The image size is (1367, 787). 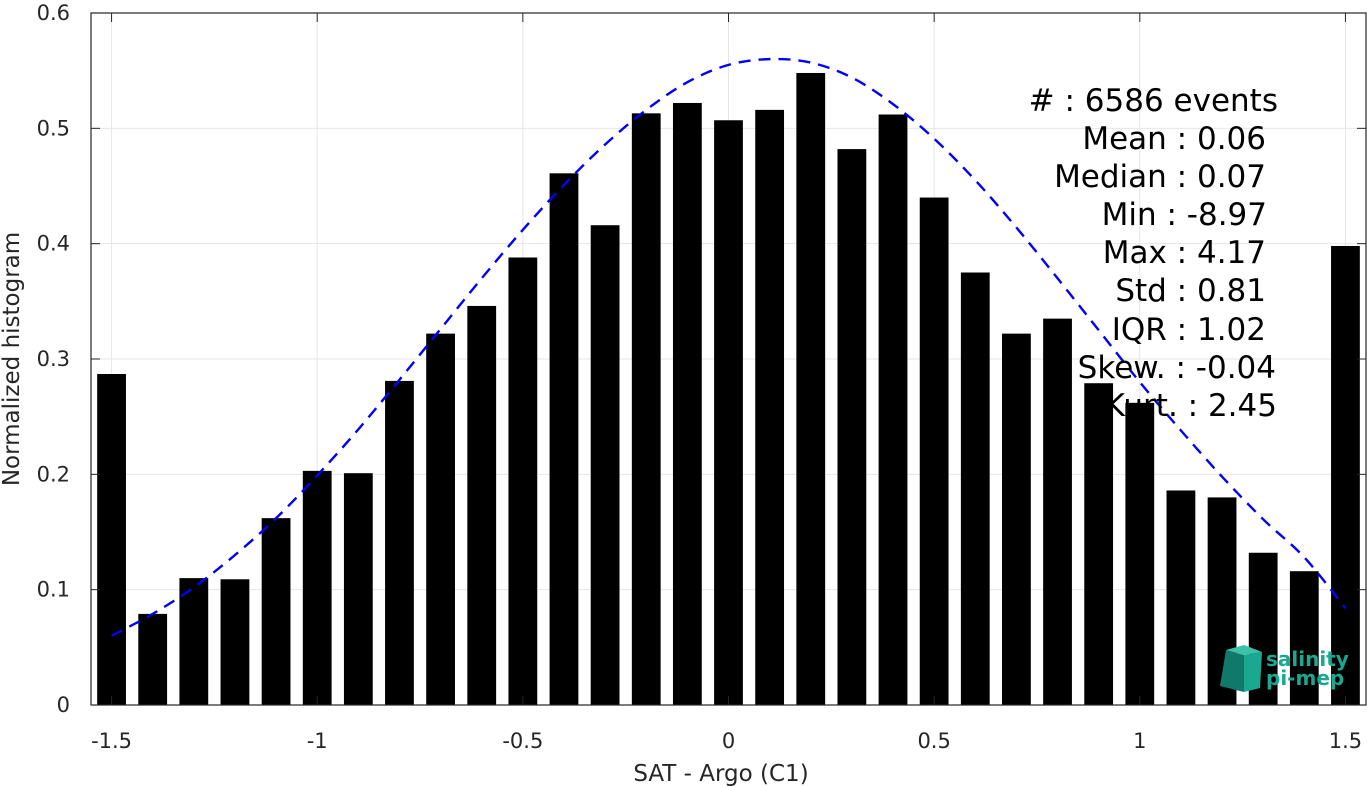 What do you see at coordinates (53, 590) in the screenshot?
I see `y-tick-label: 0.1` at bounding box center [53, 590].